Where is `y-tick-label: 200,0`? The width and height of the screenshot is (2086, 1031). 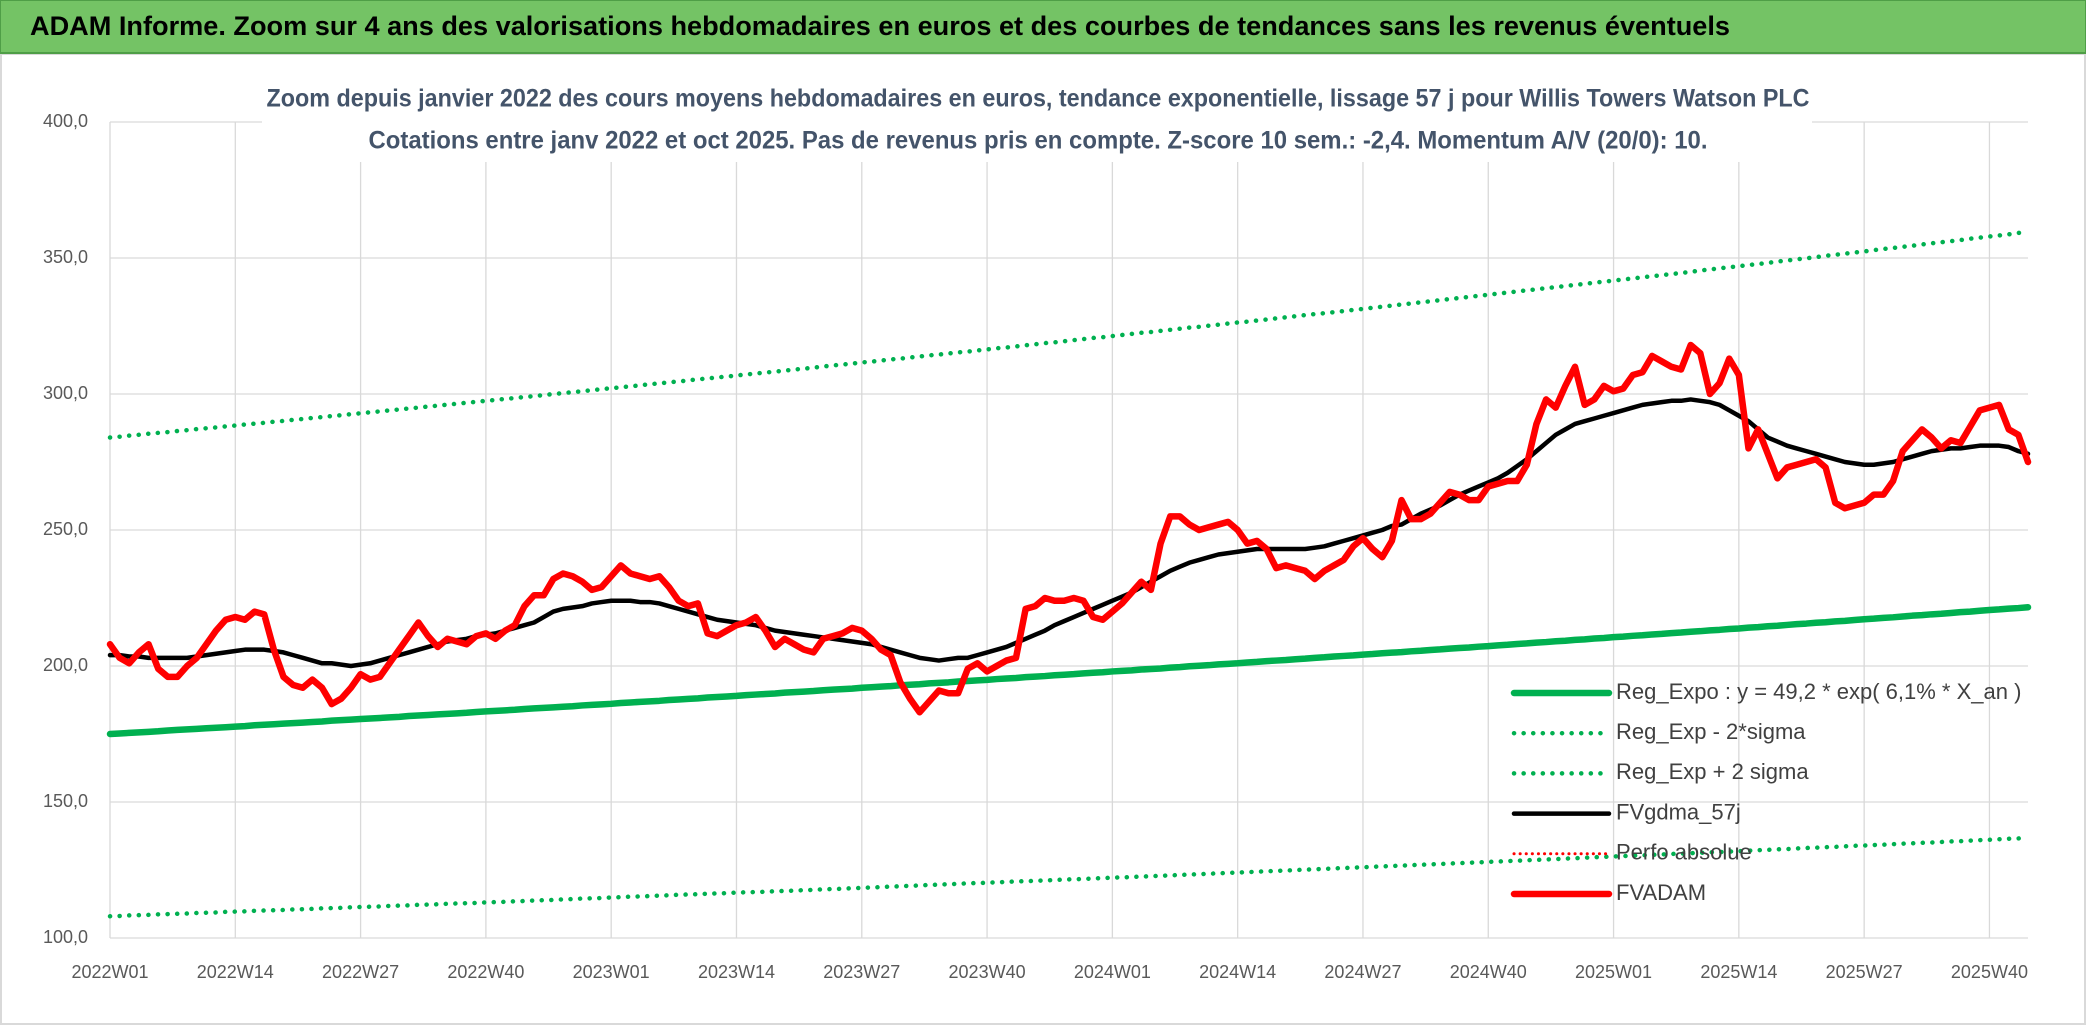 y-tick-label: 200,0 is located at coordinates (65, 665).